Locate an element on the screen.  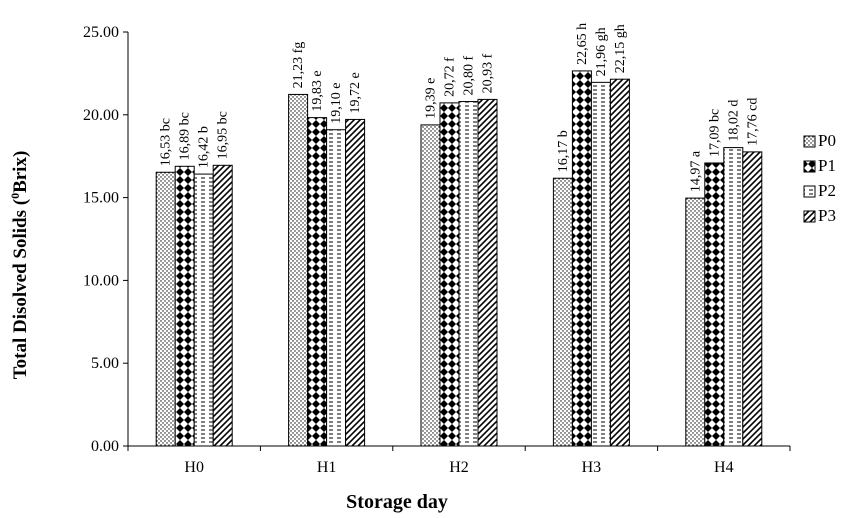
data-label: 22,65 h is located at coordinates (582, 44).